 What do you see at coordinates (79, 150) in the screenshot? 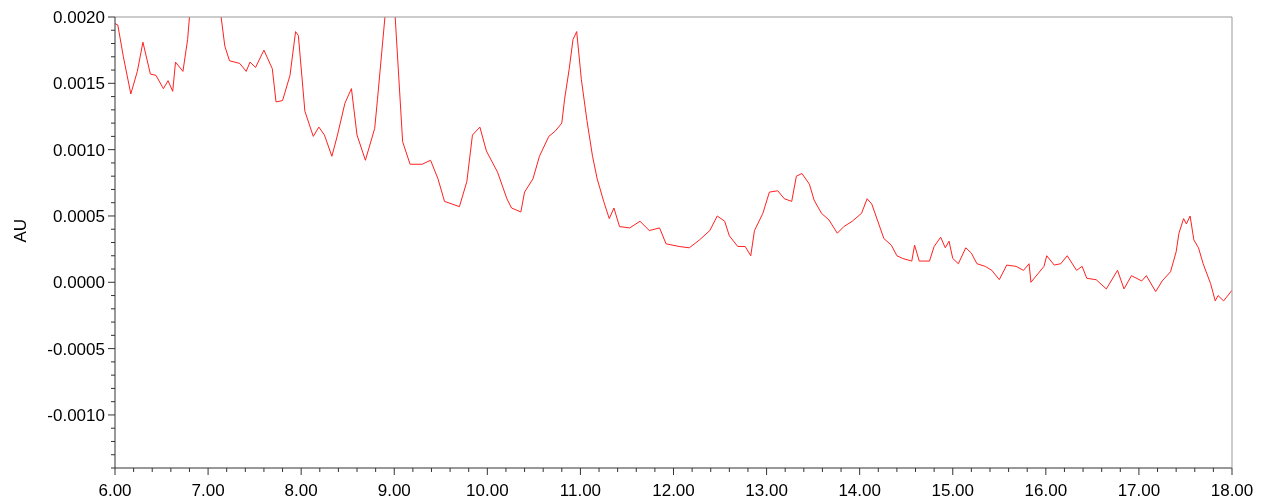
I see `y-tick-label: 0.0010` at bounding box center [79, 150].